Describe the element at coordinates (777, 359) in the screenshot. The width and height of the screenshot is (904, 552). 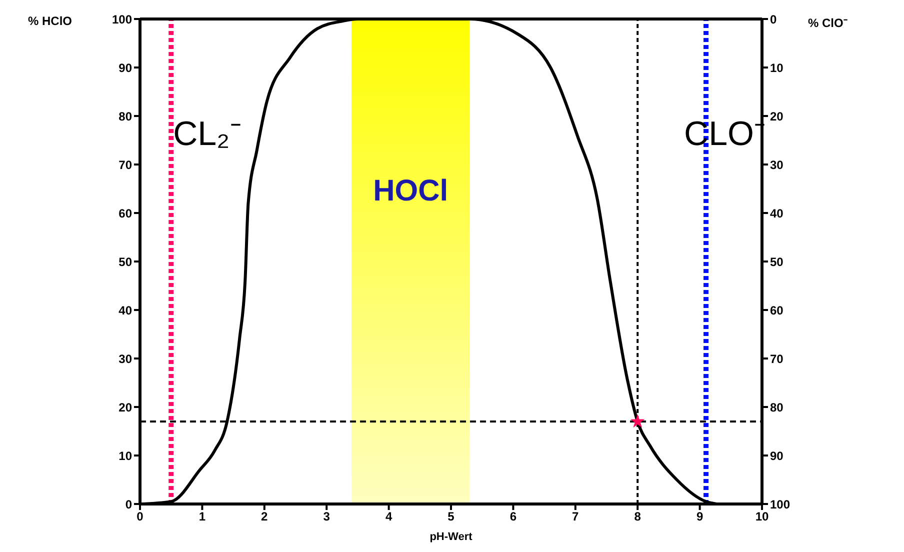
I see `y2-tick-label: 70` at that location.